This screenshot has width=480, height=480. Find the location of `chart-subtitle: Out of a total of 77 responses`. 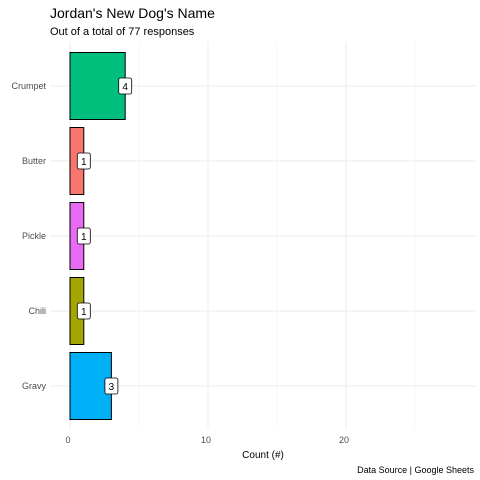

chart-subtitle: Out of a total of 77 responses is located at coordinates (122, 32).